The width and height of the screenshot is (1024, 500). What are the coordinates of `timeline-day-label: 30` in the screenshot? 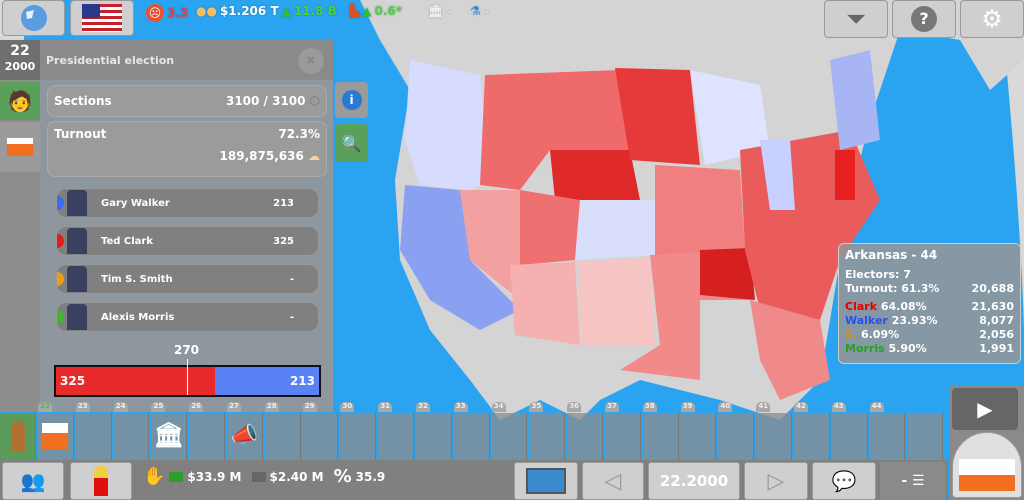 It's located at (347, 407).